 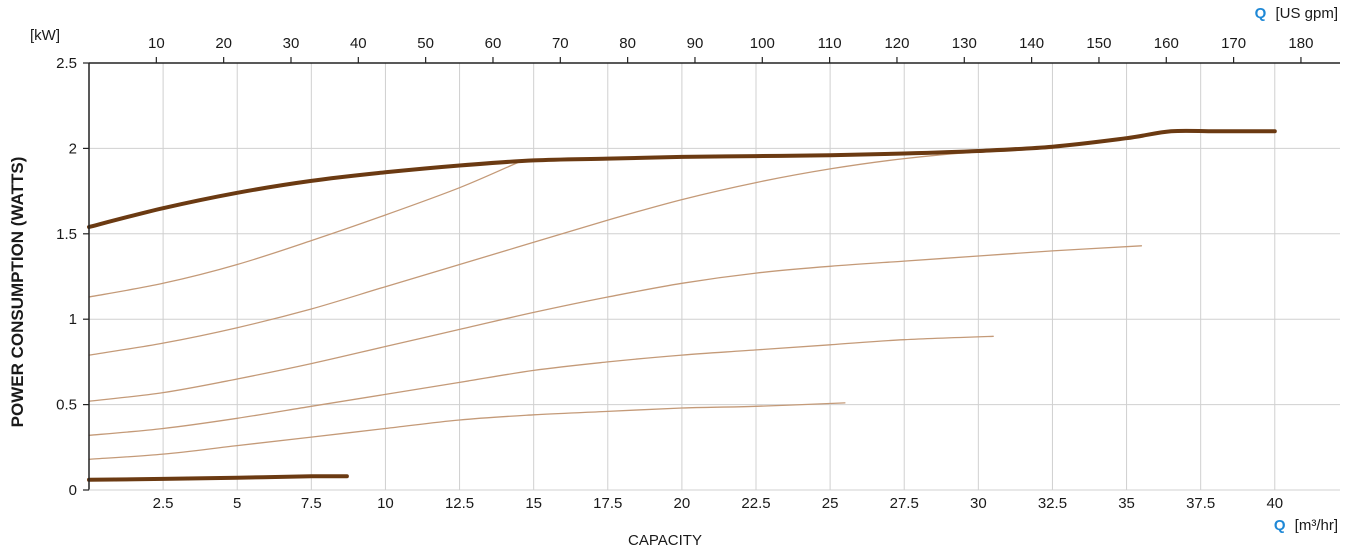 I want to click on x-tick-label: 30, so click(x=978, y=503).